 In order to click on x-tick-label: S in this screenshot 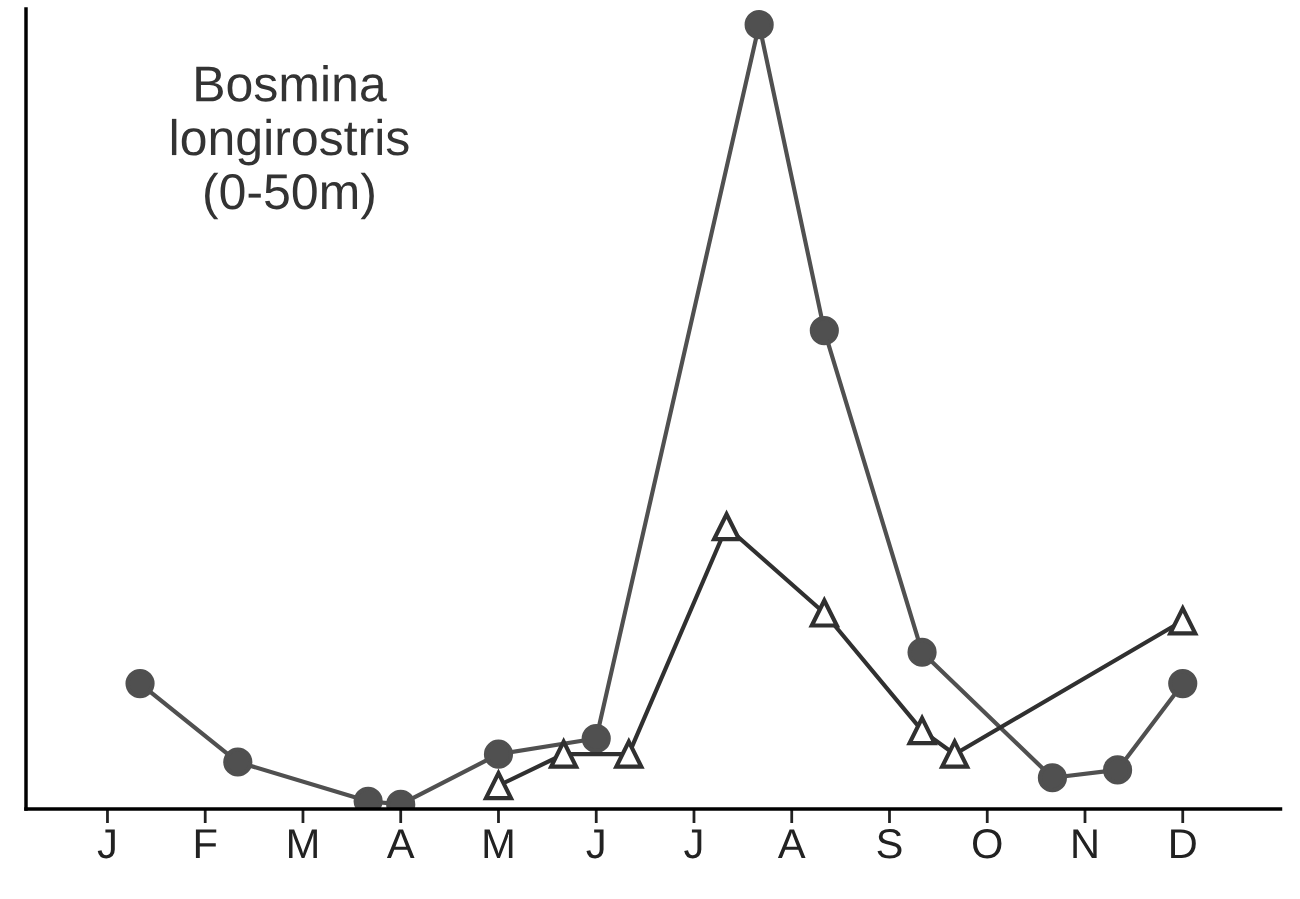, I will do `click(889, 843)`.